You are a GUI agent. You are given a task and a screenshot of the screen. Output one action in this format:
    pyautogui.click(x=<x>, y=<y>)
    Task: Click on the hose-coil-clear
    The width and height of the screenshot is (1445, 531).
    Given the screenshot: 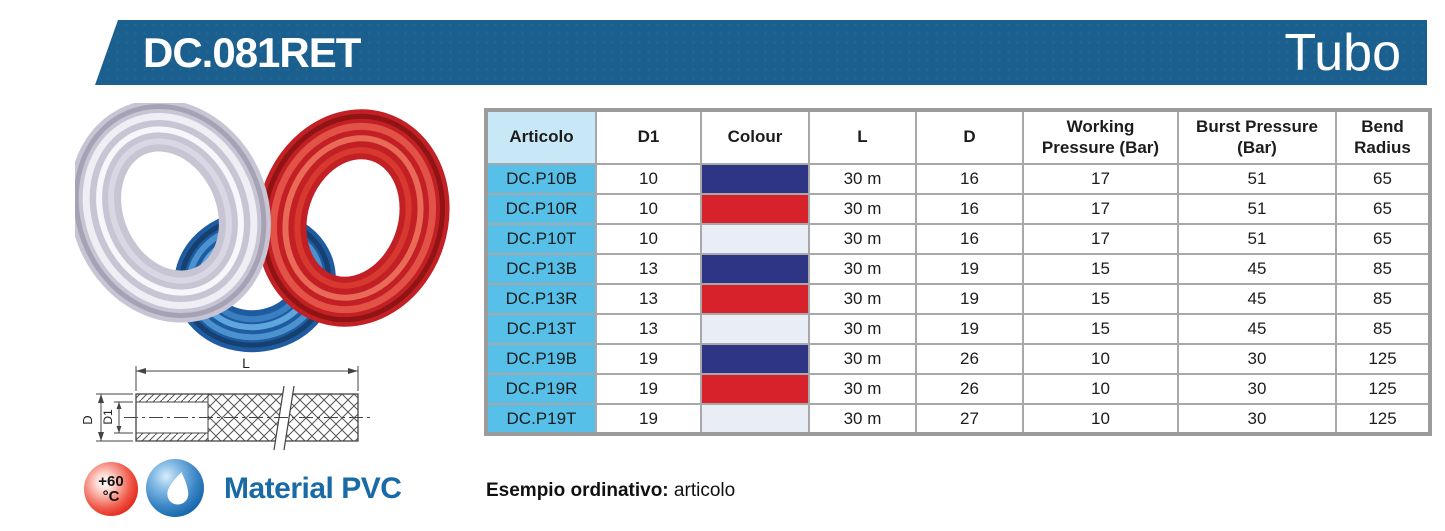 What is the action you would take?
    pyautogui.click(x=173, y=213)
    